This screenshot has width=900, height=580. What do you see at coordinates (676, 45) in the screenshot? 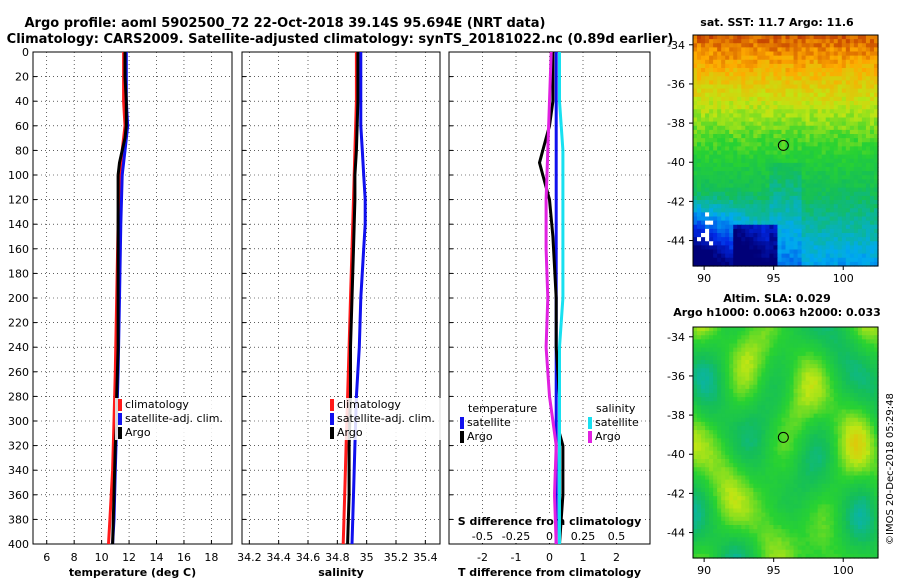
I see `map-y-tick-label: -34` at bounding box center [676, 45].